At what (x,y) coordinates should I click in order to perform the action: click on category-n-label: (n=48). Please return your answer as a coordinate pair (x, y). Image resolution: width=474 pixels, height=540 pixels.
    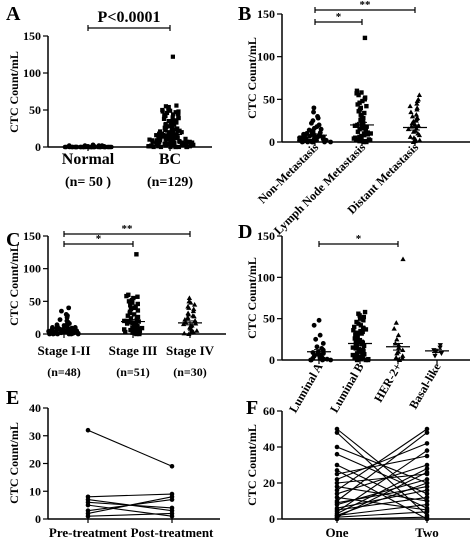
    Looking at the image, I should click on (64, 372).